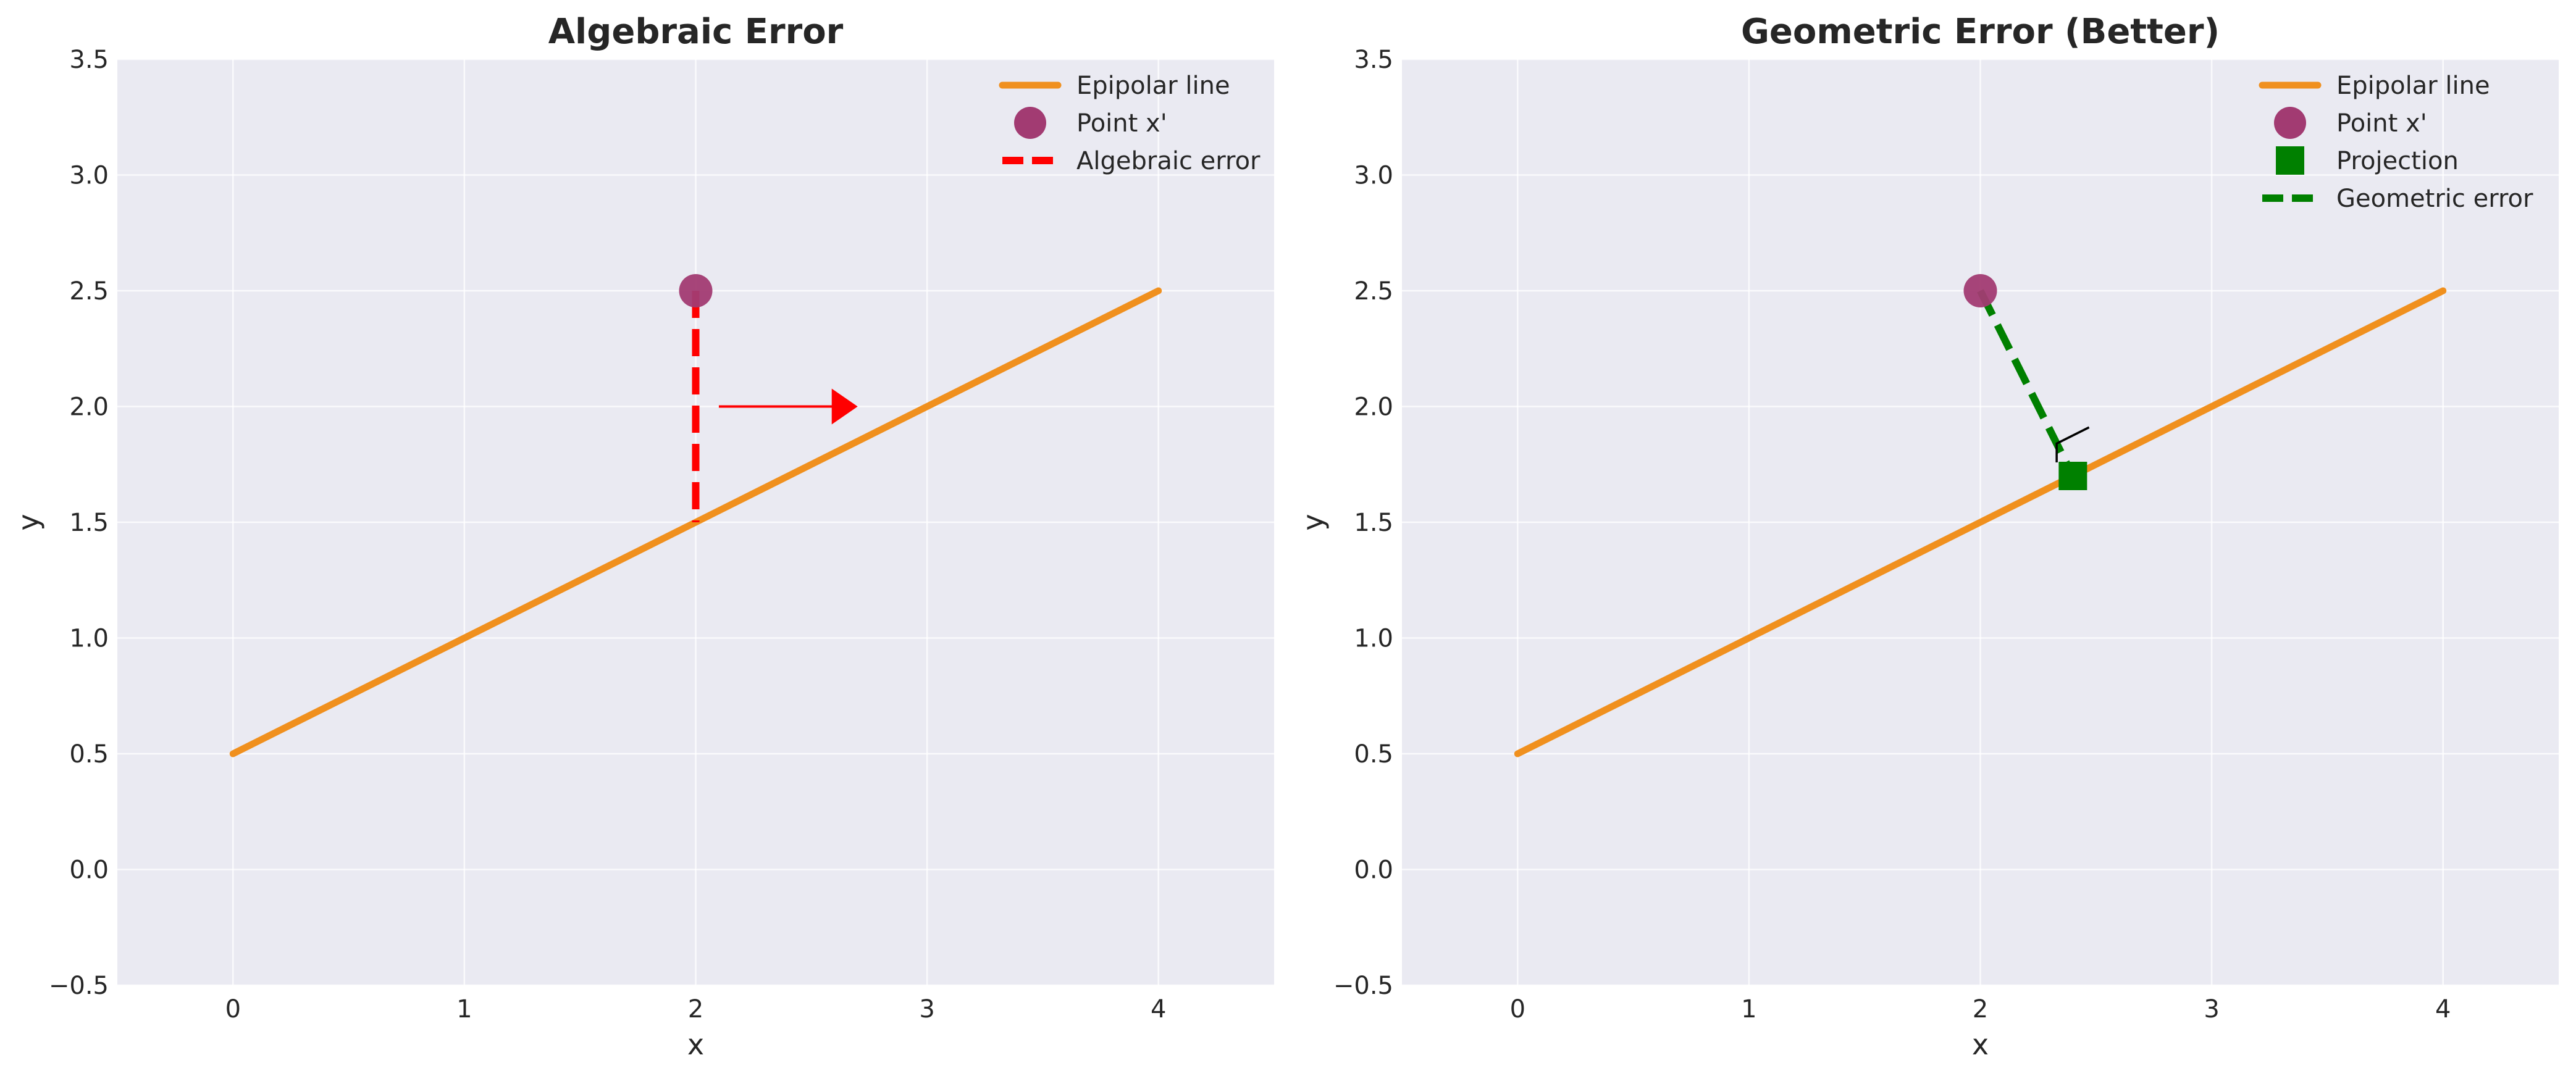 The width and height of the screenshot is (2576, 1076). What do you see at coordinates (2072, 476) in the screenshot?
I see `projection-marker` at bounding box center [2072, 476].